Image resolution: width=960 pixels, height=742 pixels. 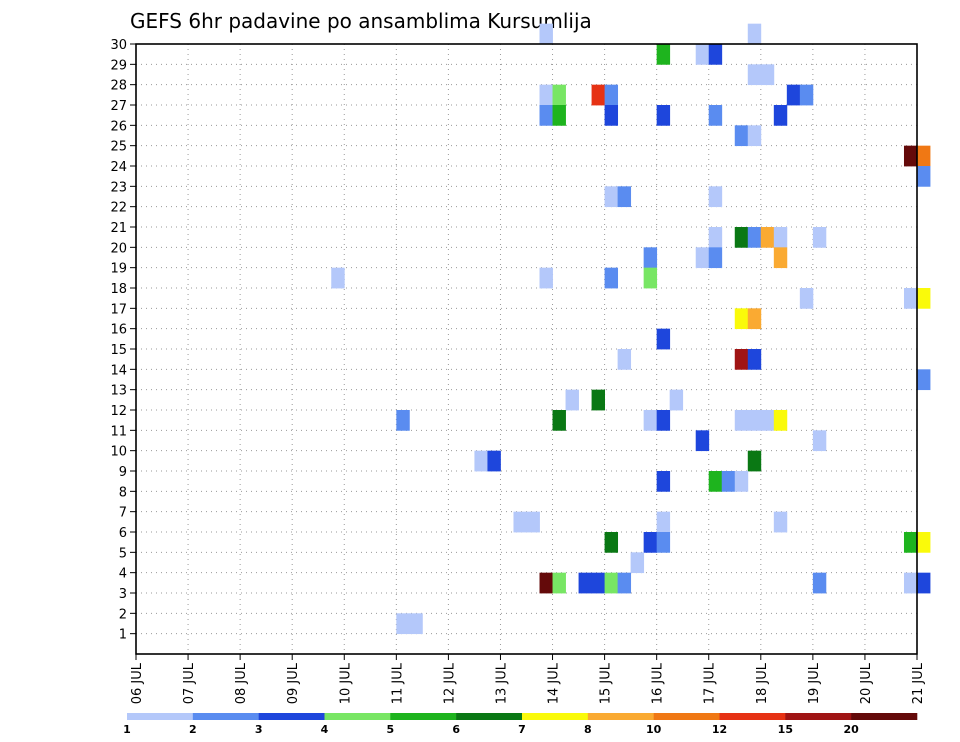 What do you see at coordinates (118, 106) in the screenshot?
I see `y-tick-label: 27` at bounding box center [118, 106].